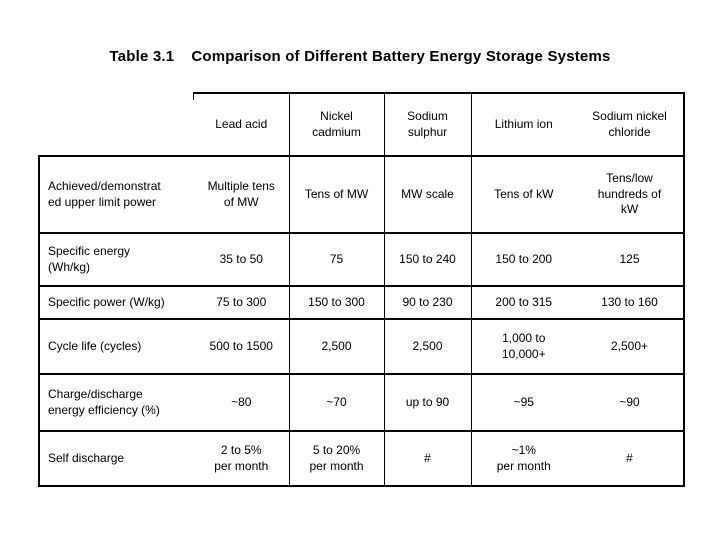 Image resolution: width=720 pixels, height=540 pixels. I want to click on table-cell: ~1% per month, so click(523, 459).